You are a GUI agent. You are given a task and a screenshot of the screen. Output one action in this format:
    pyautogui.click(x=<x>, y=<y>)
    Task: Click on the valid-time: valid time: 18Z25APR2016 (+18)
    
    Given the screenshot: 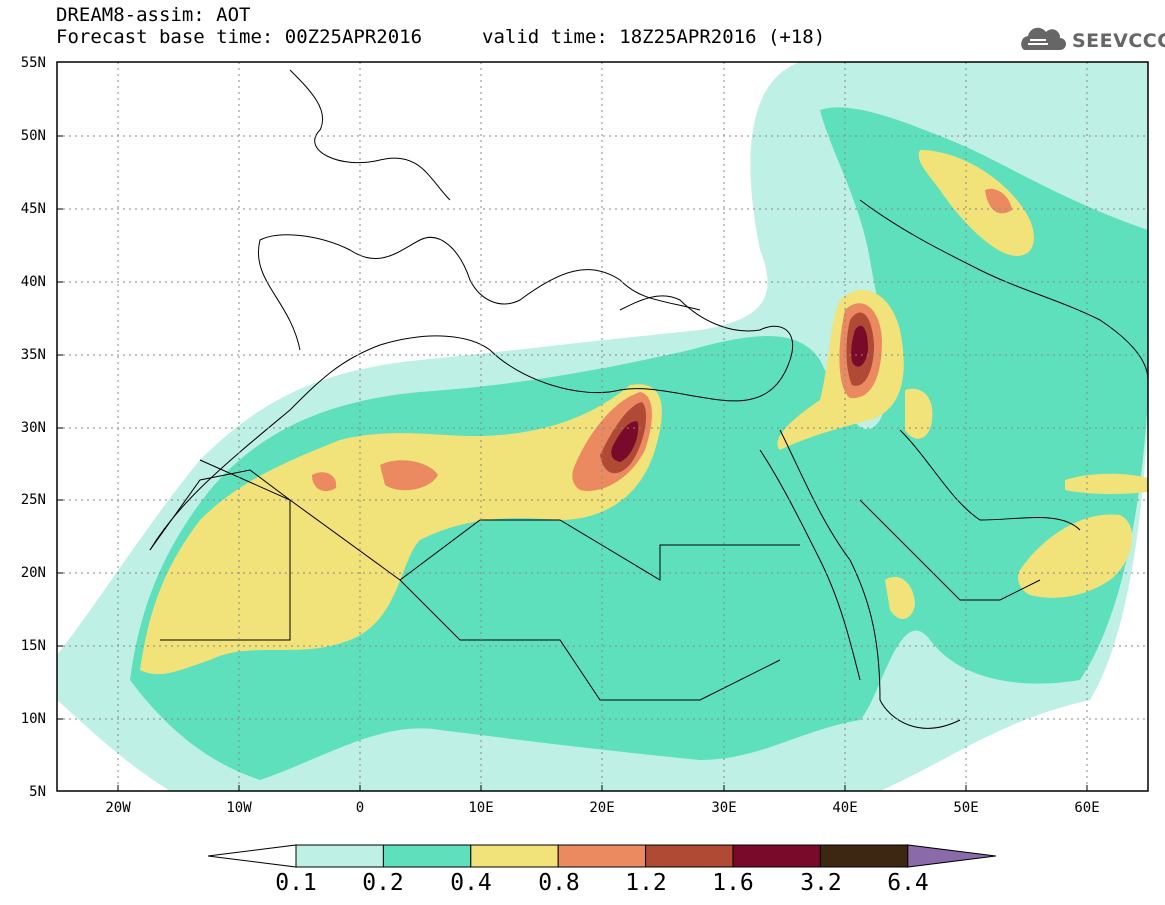 What is the action you would take?
    pyautogui.click(x=654, y=37)
    